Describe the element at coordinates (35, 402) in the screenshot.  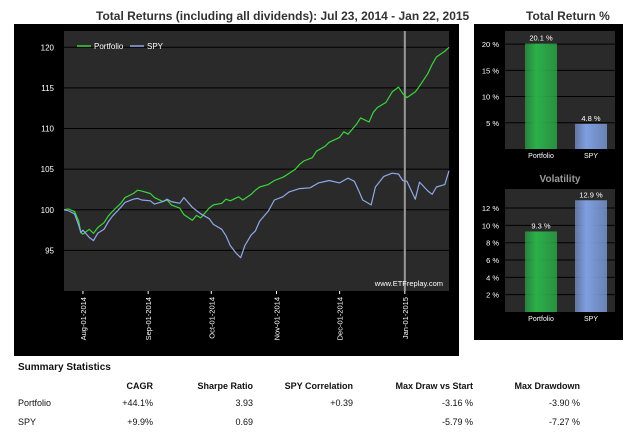
I see `row-label: Portfolio` at that location.